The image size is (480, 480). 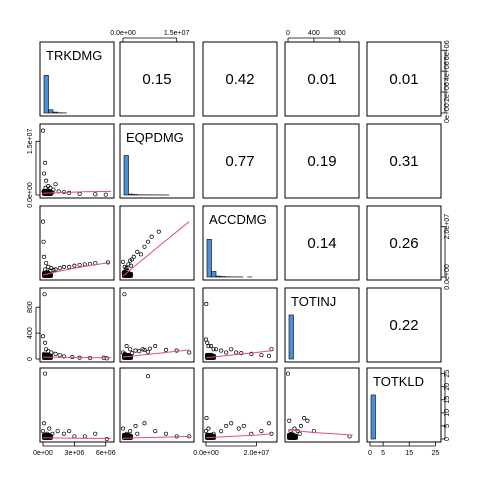 I want to click on panel-frame-eqpdmg-accdmg, so click(x=240, y=161).